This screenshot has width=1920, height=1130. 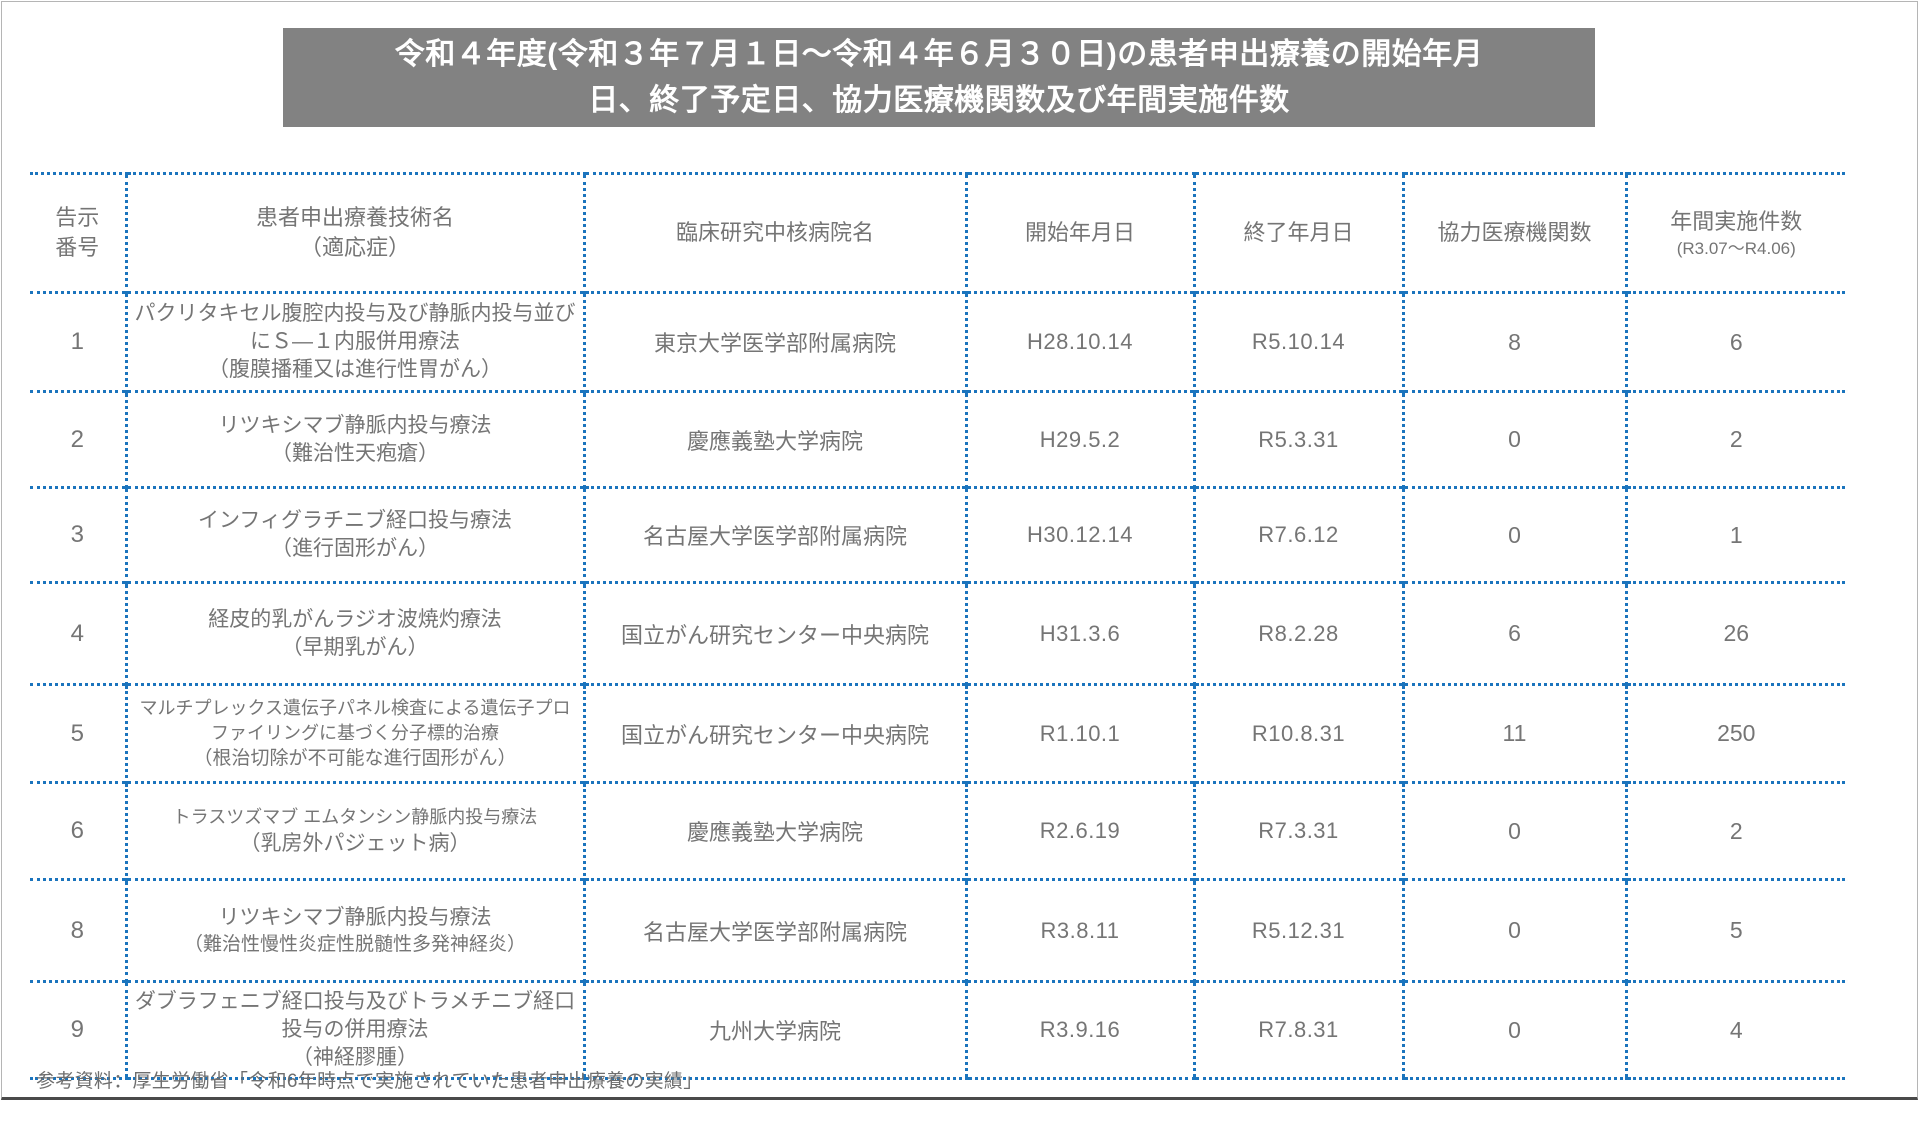 What do you see at coordinates (355, 843) in the screenshot?
I see `technology-indication: （乳房外パジェット病）` at bounding box center [355, 843].